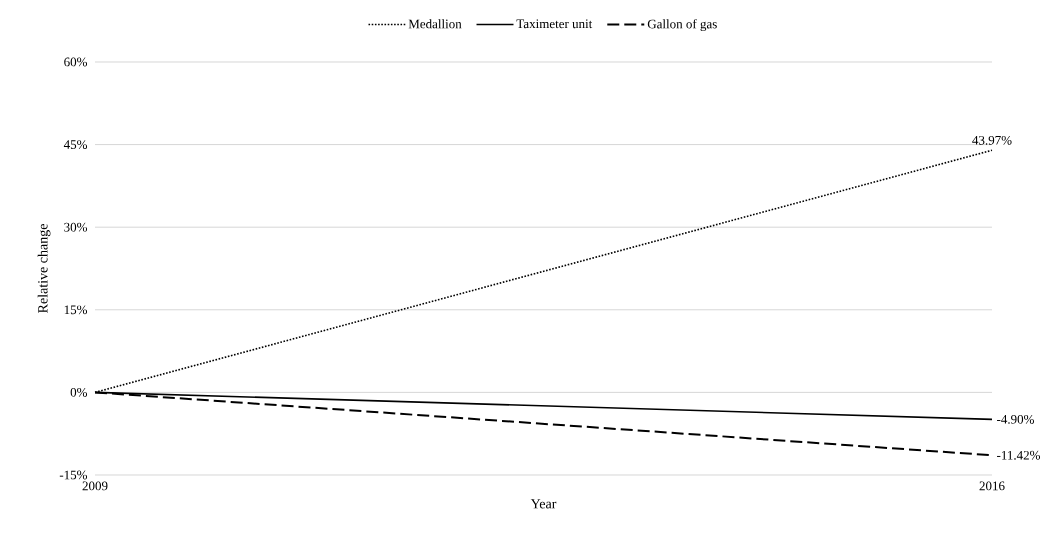 The height and width of the screenshot is (556, 1054). I want to click on legend-label: Taximeter unit, so click(554, 24).